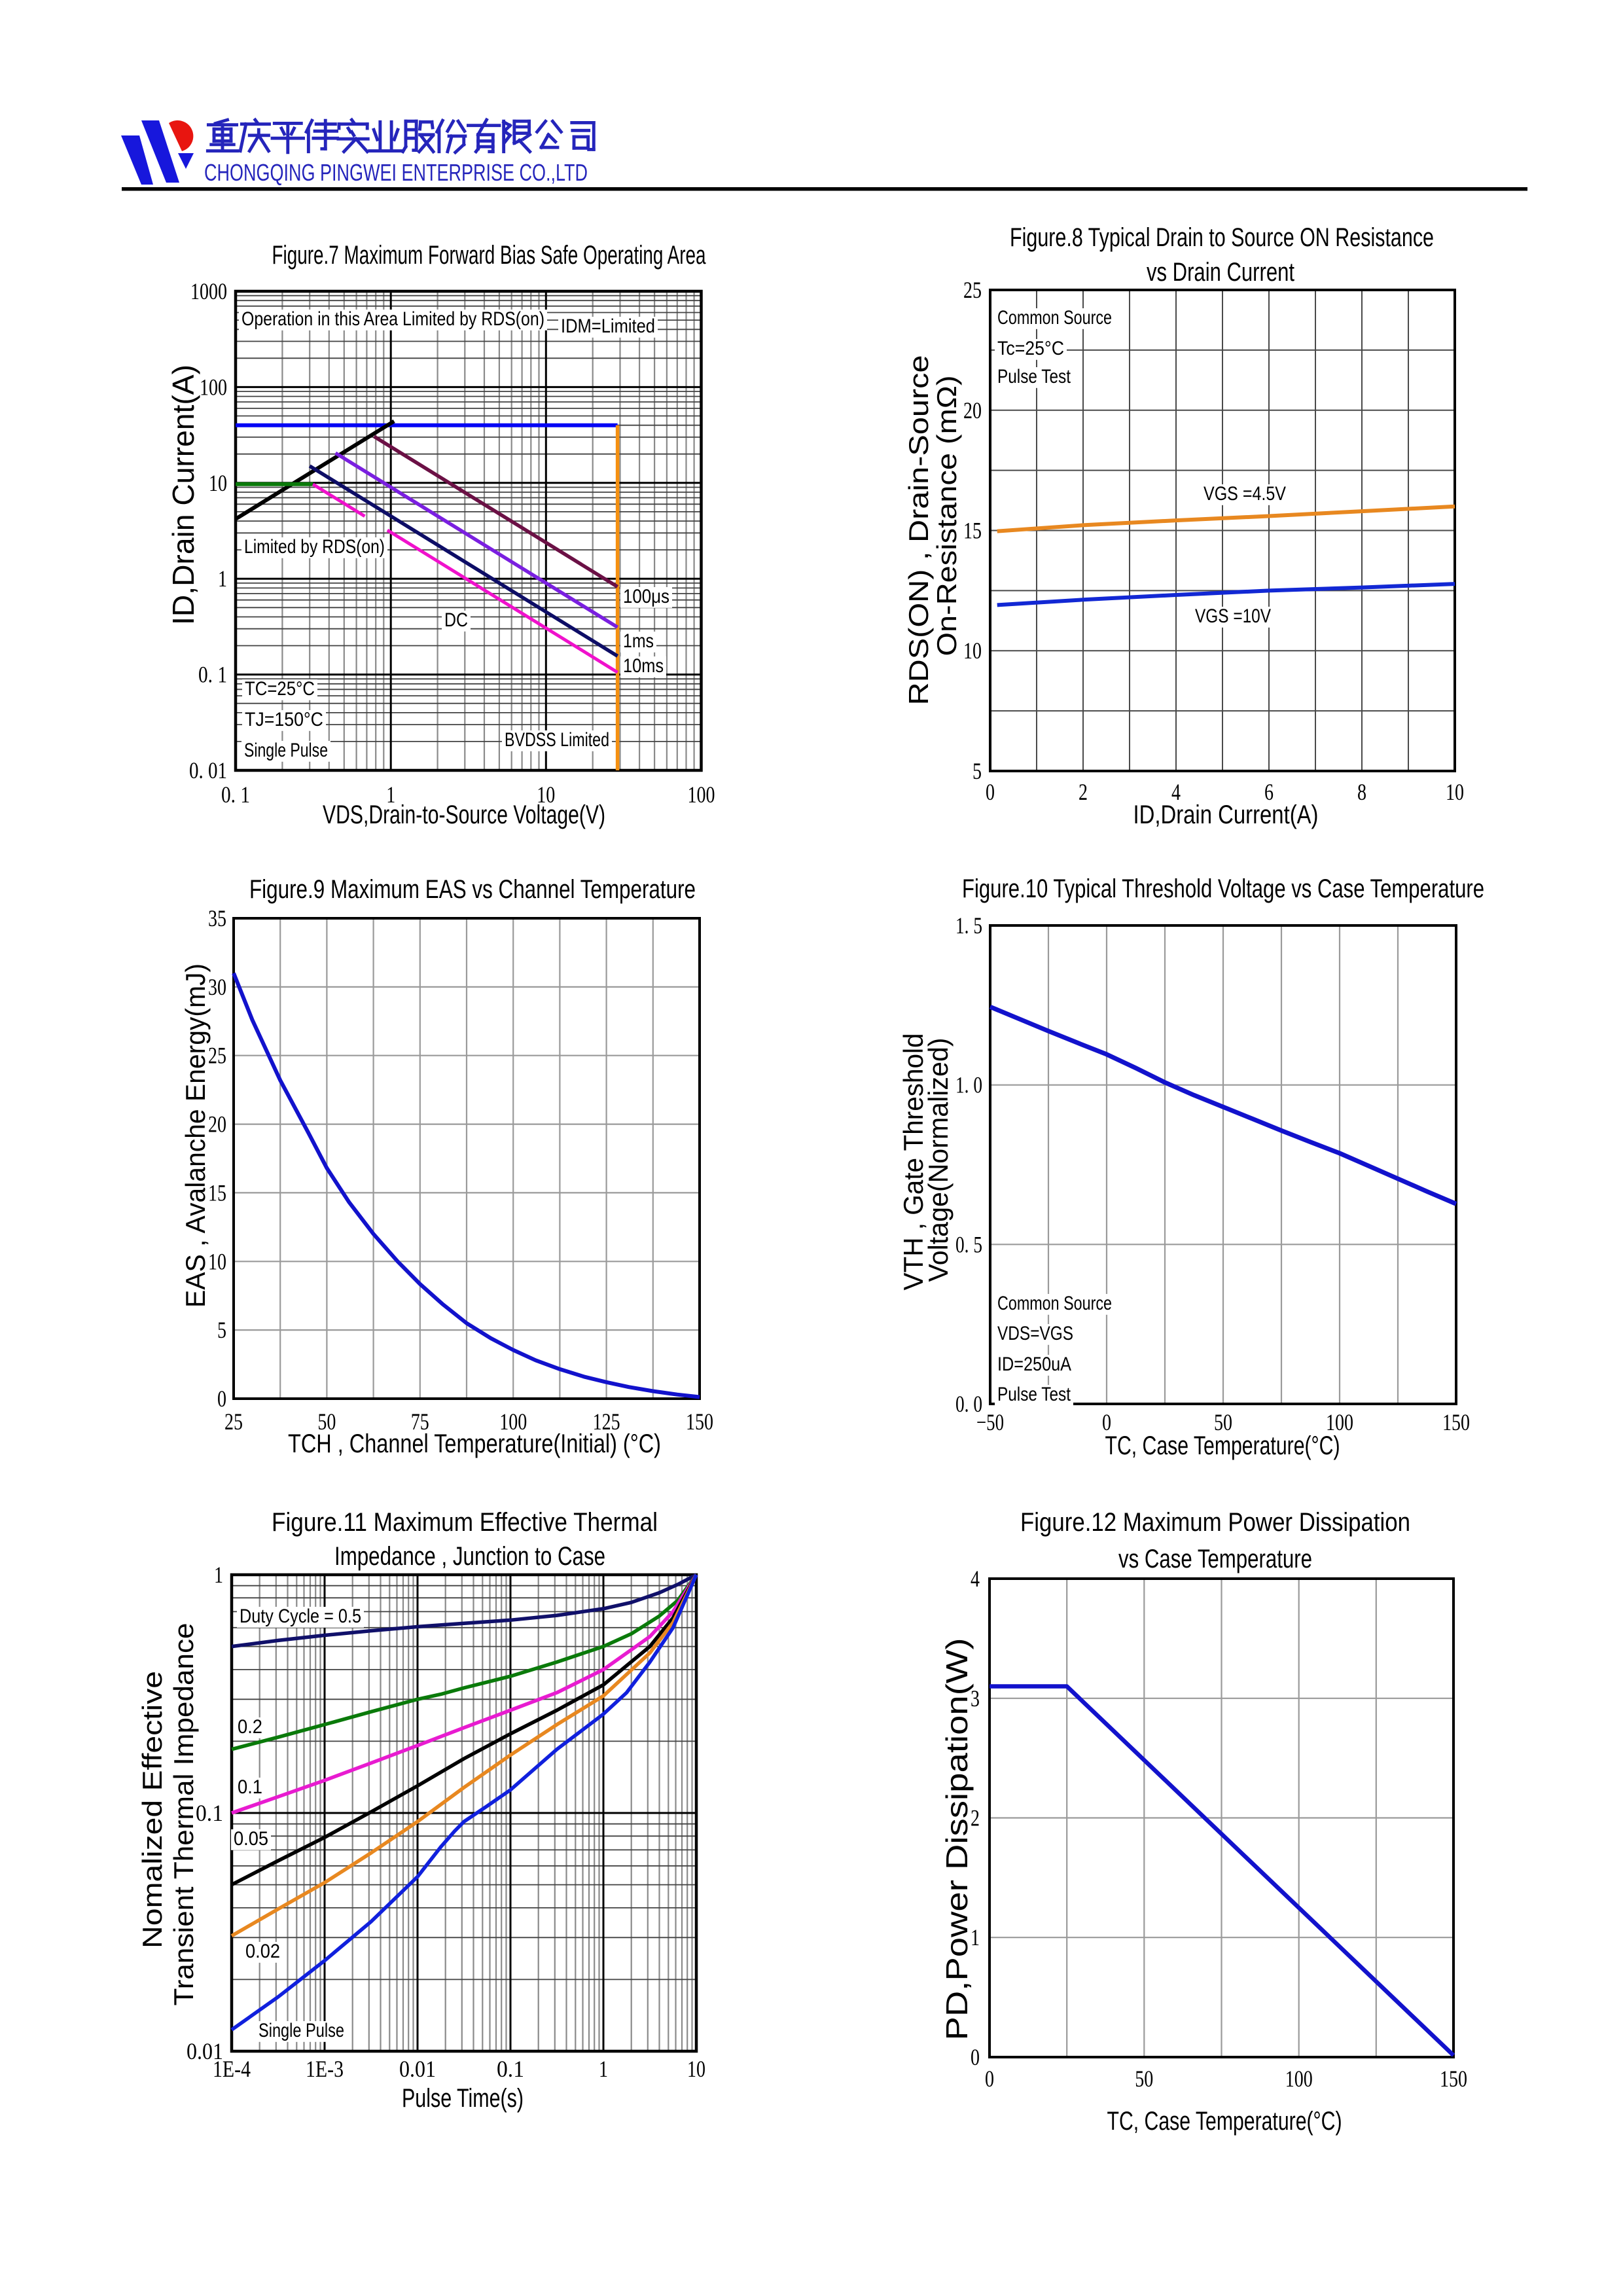 The height and width of the screenshot is (2296, 1623). I want to click on svg-text: 6, so click(1269, 792).